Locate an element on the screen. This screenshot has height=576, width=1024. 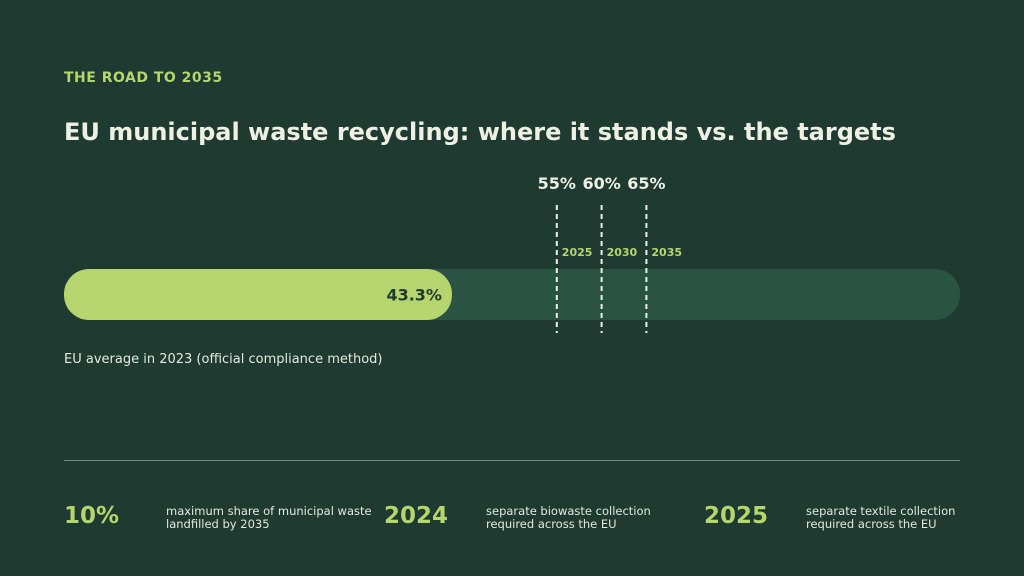
target-label-3: 65% is located at coordinates (646, 183).